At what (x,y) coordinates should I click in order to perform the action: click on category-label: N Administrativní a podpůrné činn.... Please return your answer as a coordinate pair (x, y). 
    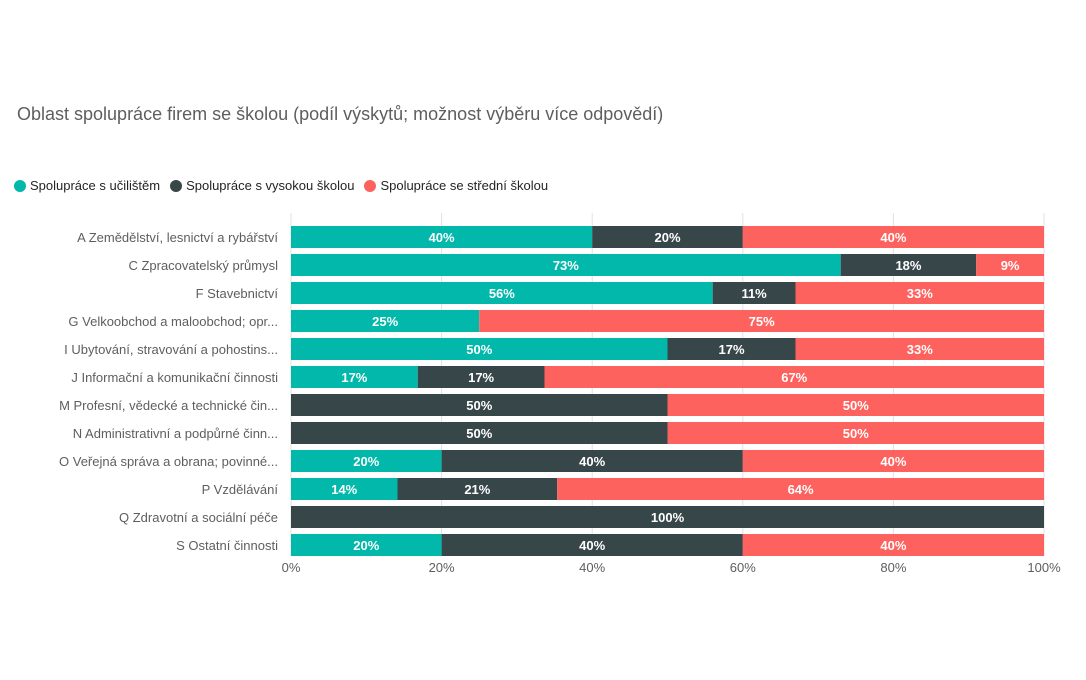
    Looking at the image, I should click on (175, 433).